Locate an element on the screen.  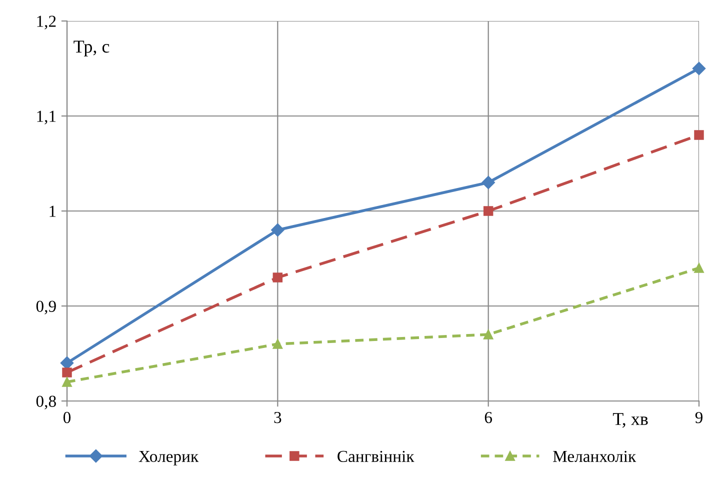
y-axis-title: Тр, с is located at coordinates (92, 48).